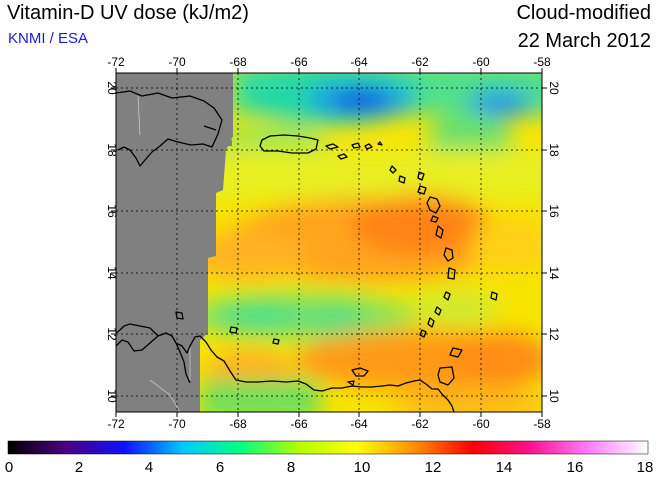 This screenshot has width=665, height=480. I want to click on lat-labels-right: 10 12 14 16 18 20, so click(554, 242).